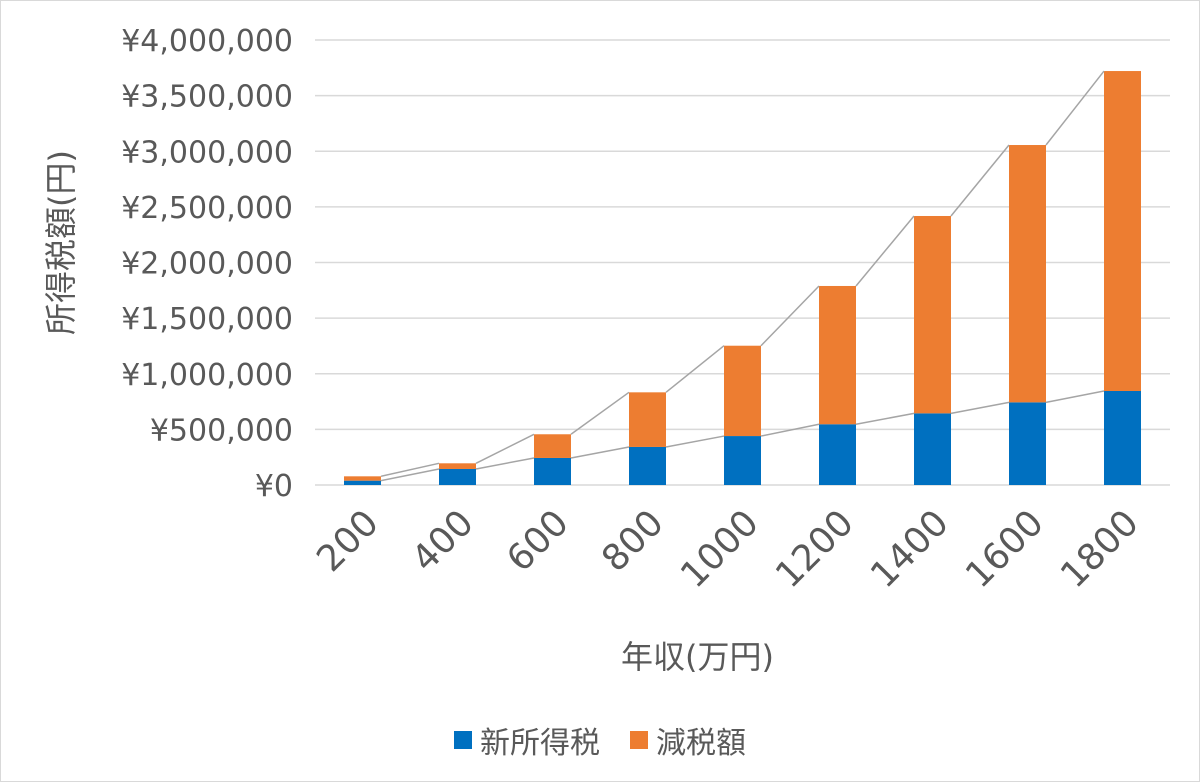  Describe the element at coordinates (697, 657) in the screenshot. I see `x-axis-title: 年収(万円)` at that location.